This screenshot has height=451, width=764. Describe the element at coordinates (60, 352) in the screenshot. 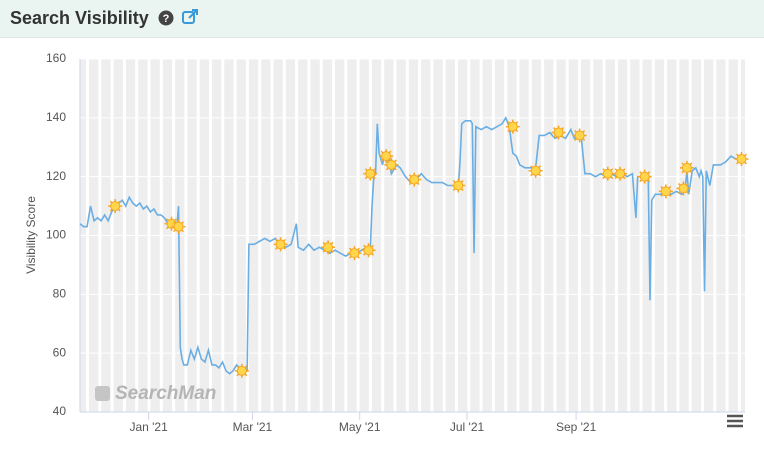

I see `y-tick-label: 60` at that location.